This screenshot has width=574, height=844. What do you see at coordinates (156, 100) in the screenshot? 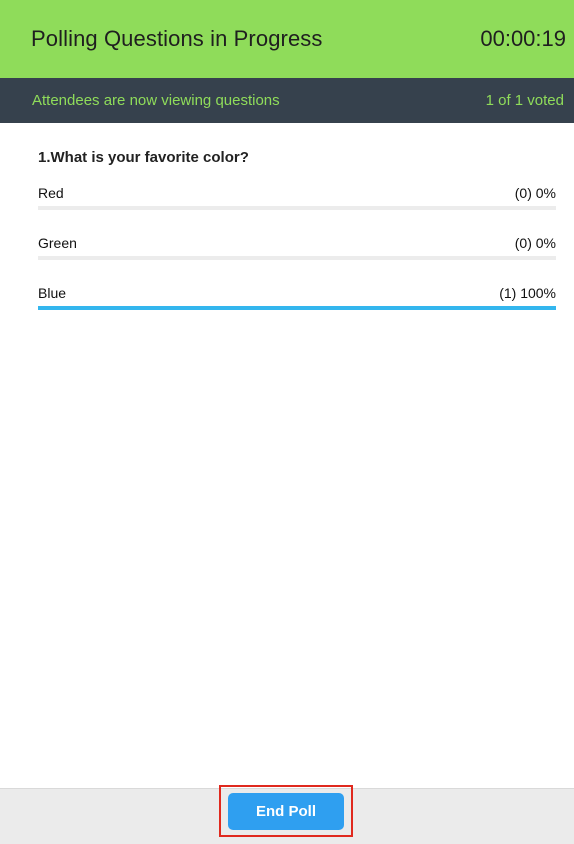
I see `status-message: Attendees are now viewing questions` at bounding box center [156, 100].